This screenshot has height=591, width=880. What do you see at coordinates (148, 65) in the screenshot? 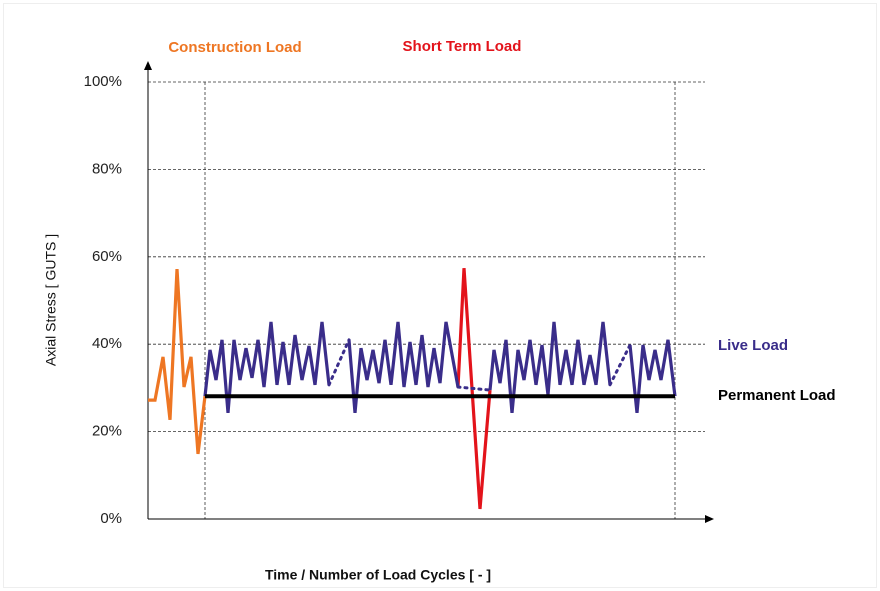
I see `y-arrow` at bounding box center [148, 65].